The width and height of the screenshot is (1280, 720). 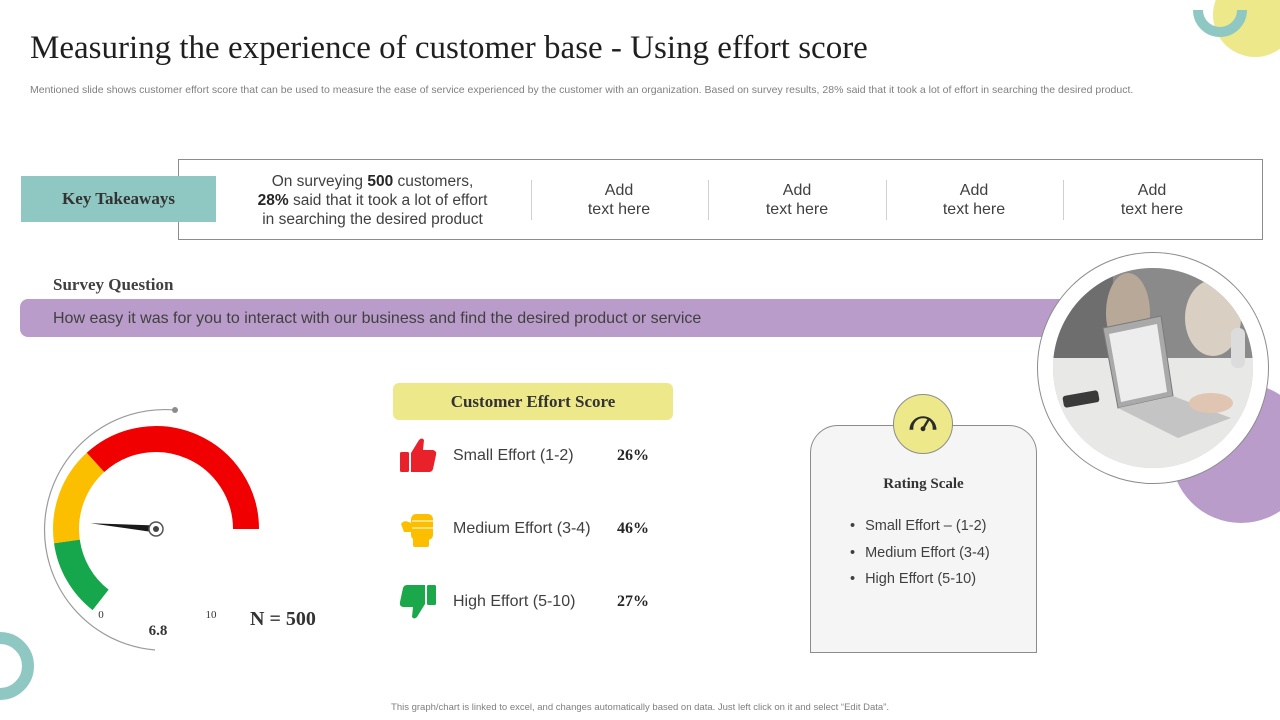 I want to click on gauge-max-label: 10, so click(x=212, y=615).